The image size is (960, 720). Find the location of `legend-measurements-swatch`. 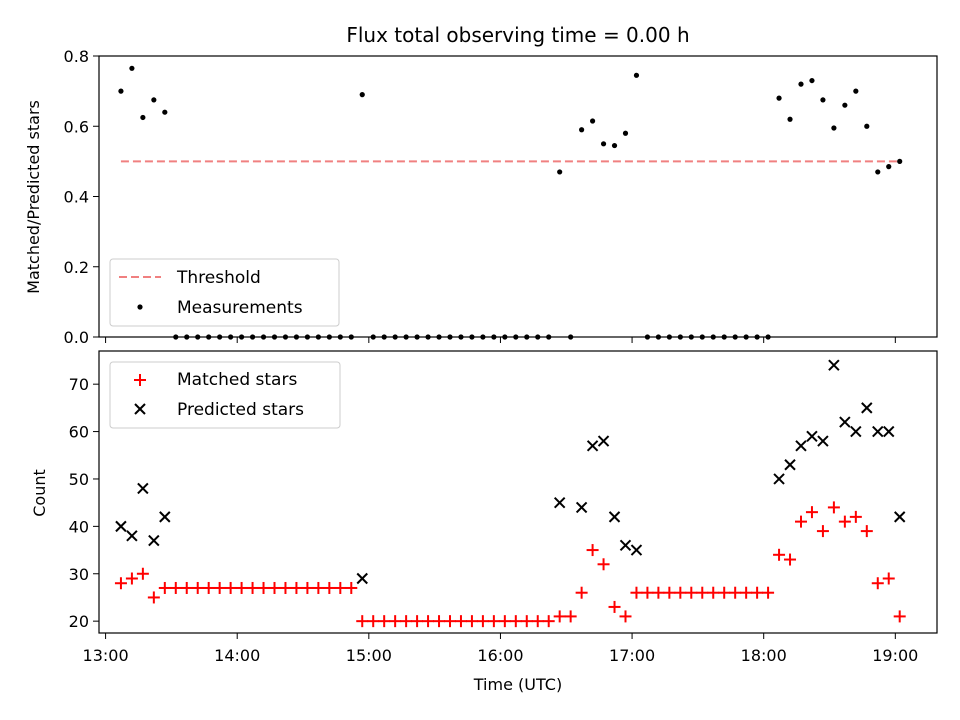

legend-measurements-swatch is located at coordinates (140, 307).